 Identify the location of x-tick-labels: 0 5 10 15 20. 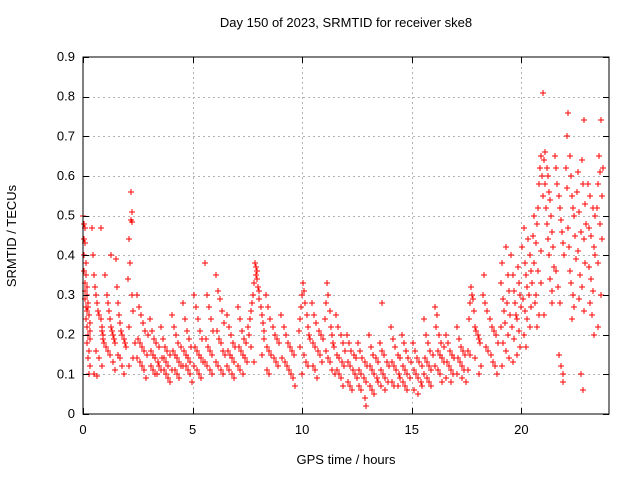
(303, 429).